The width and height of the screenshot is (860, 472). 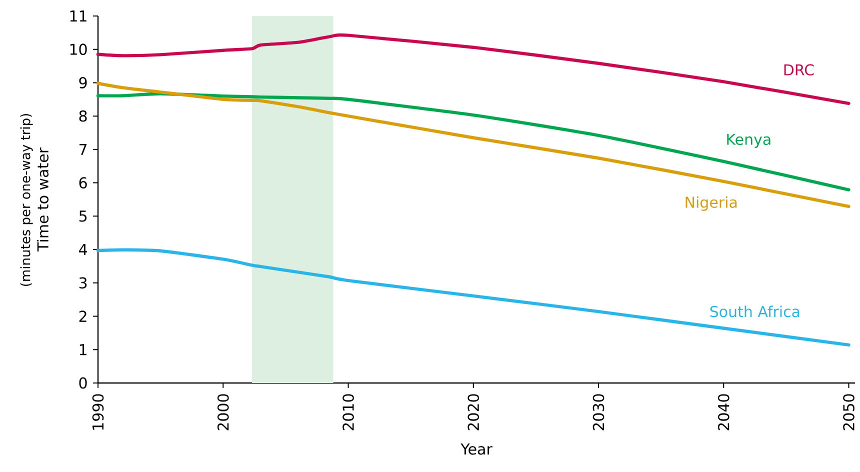 What do you see at coordinates (83, 82) in the screenshot?
I see `y-tick-label: 9` at bounding box center [83, 82].